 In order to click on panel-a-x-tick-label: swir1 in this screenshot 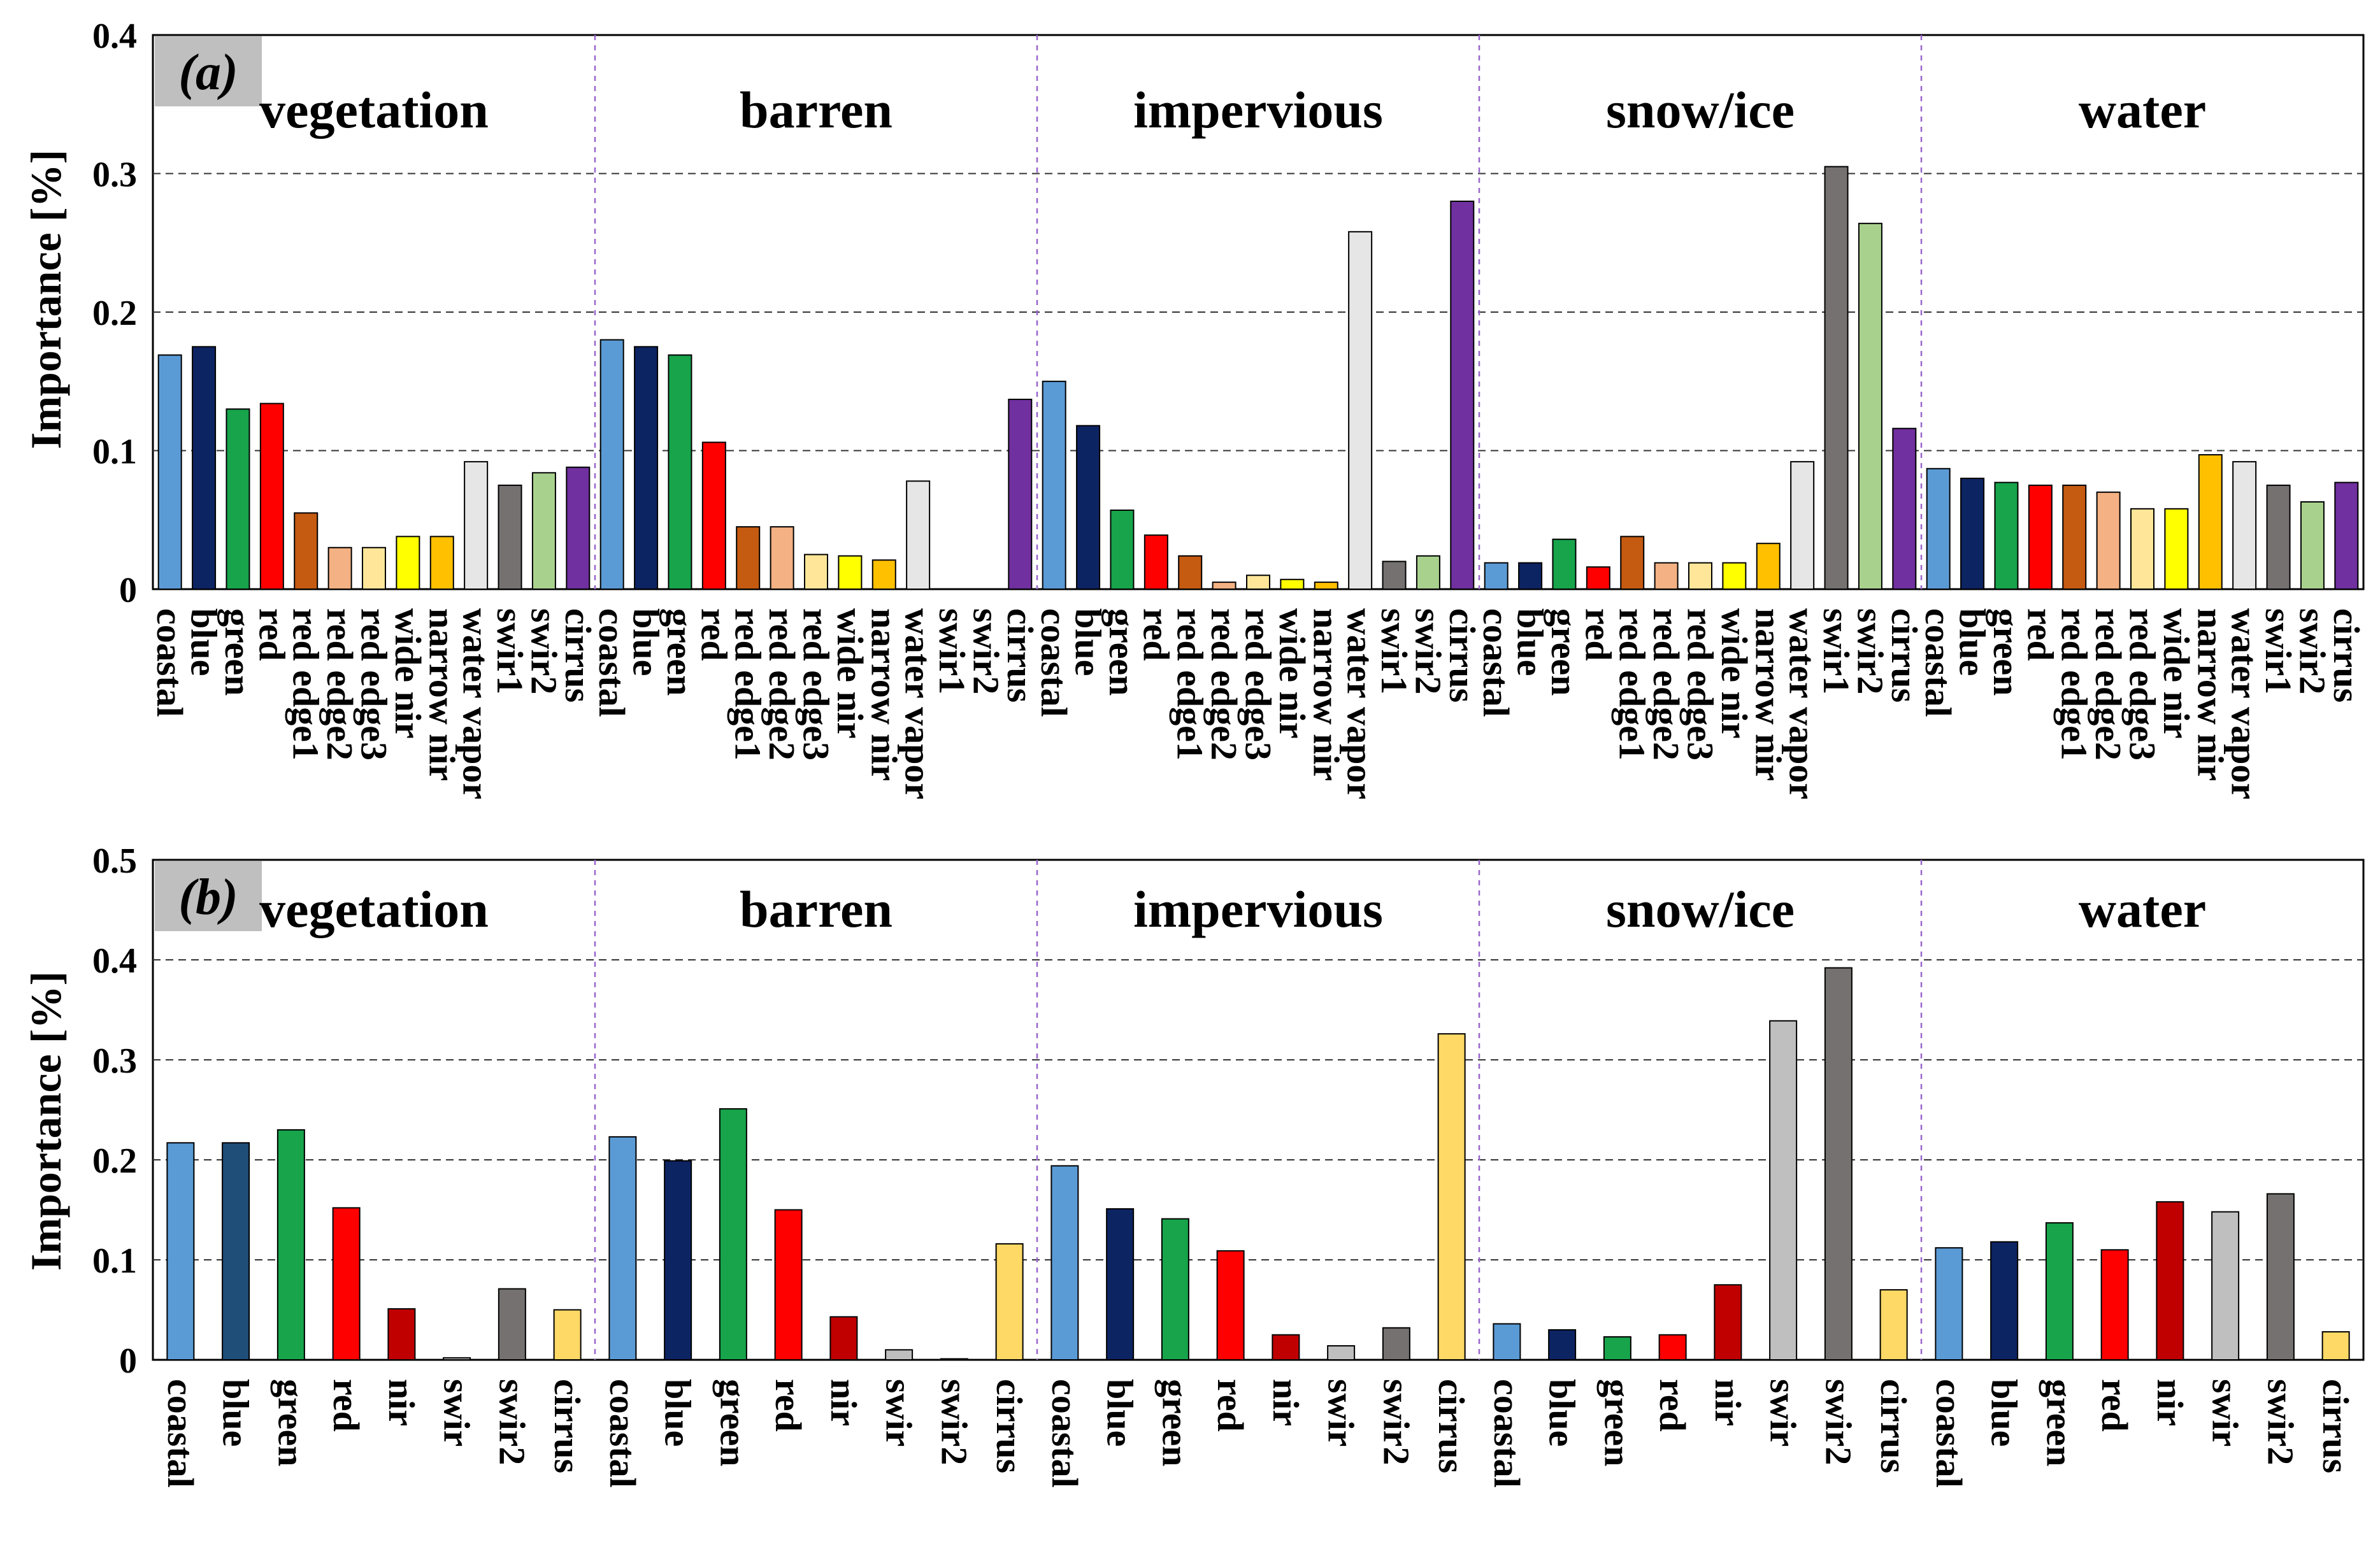, I will do `click(1837, 651)`.